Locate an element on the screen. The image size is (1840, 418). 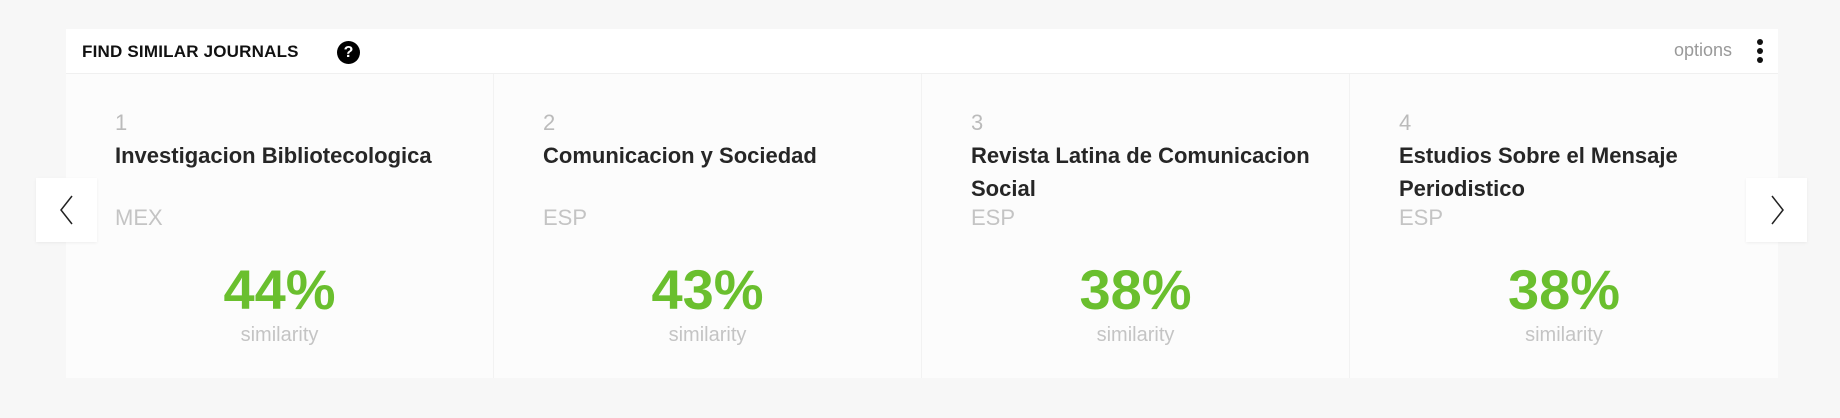
journal-rank: 2 is located at coordinates (549, 122).